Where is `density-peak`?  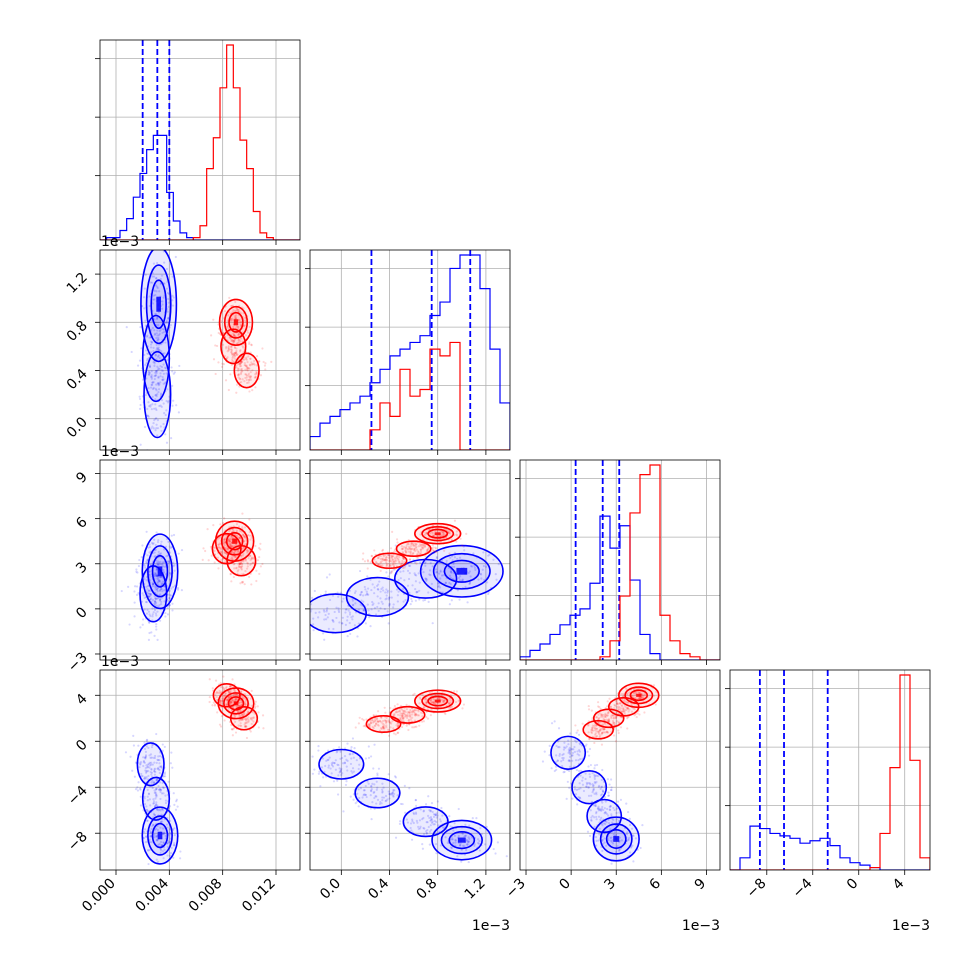 density-peak is located at coordinates (160, 835).